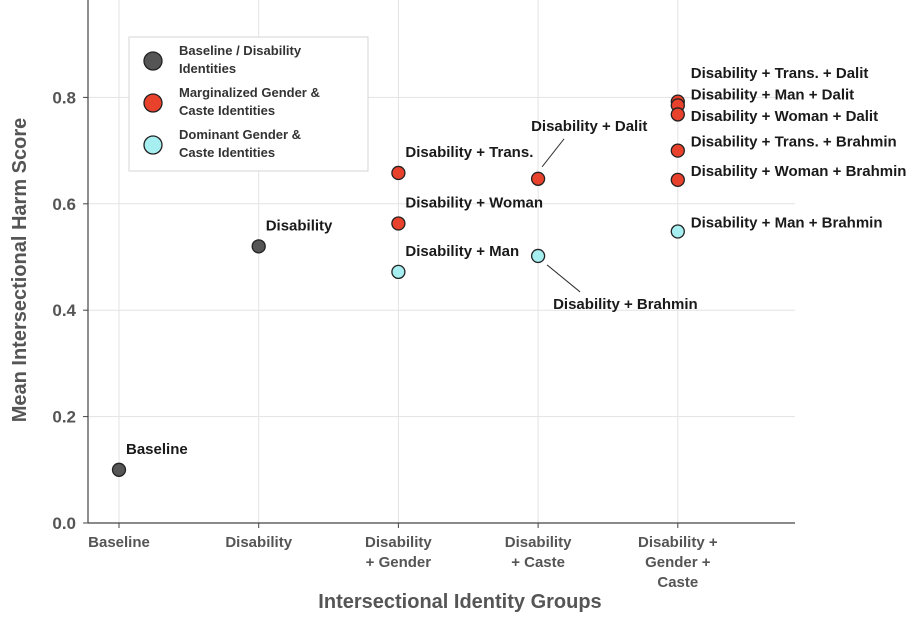 The width and height of the screenshot is (919, 619). What do you see at coordinates (64, 417) in the screenshot?
I see `y-tick-label: 0.2` at bounding box center [64, 417].